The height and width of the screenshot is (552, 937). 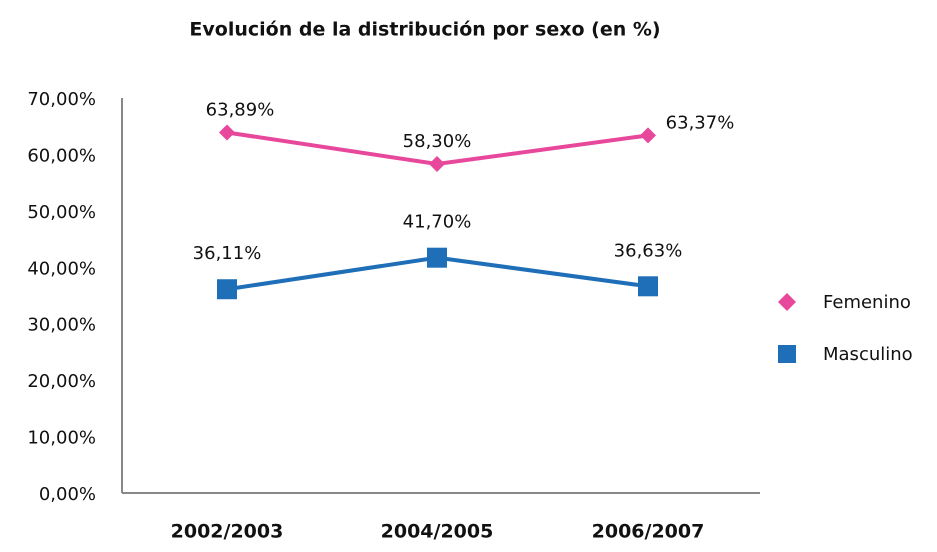 I want to click on y-tick-label: 10,00%, so click(x=61, y=438).